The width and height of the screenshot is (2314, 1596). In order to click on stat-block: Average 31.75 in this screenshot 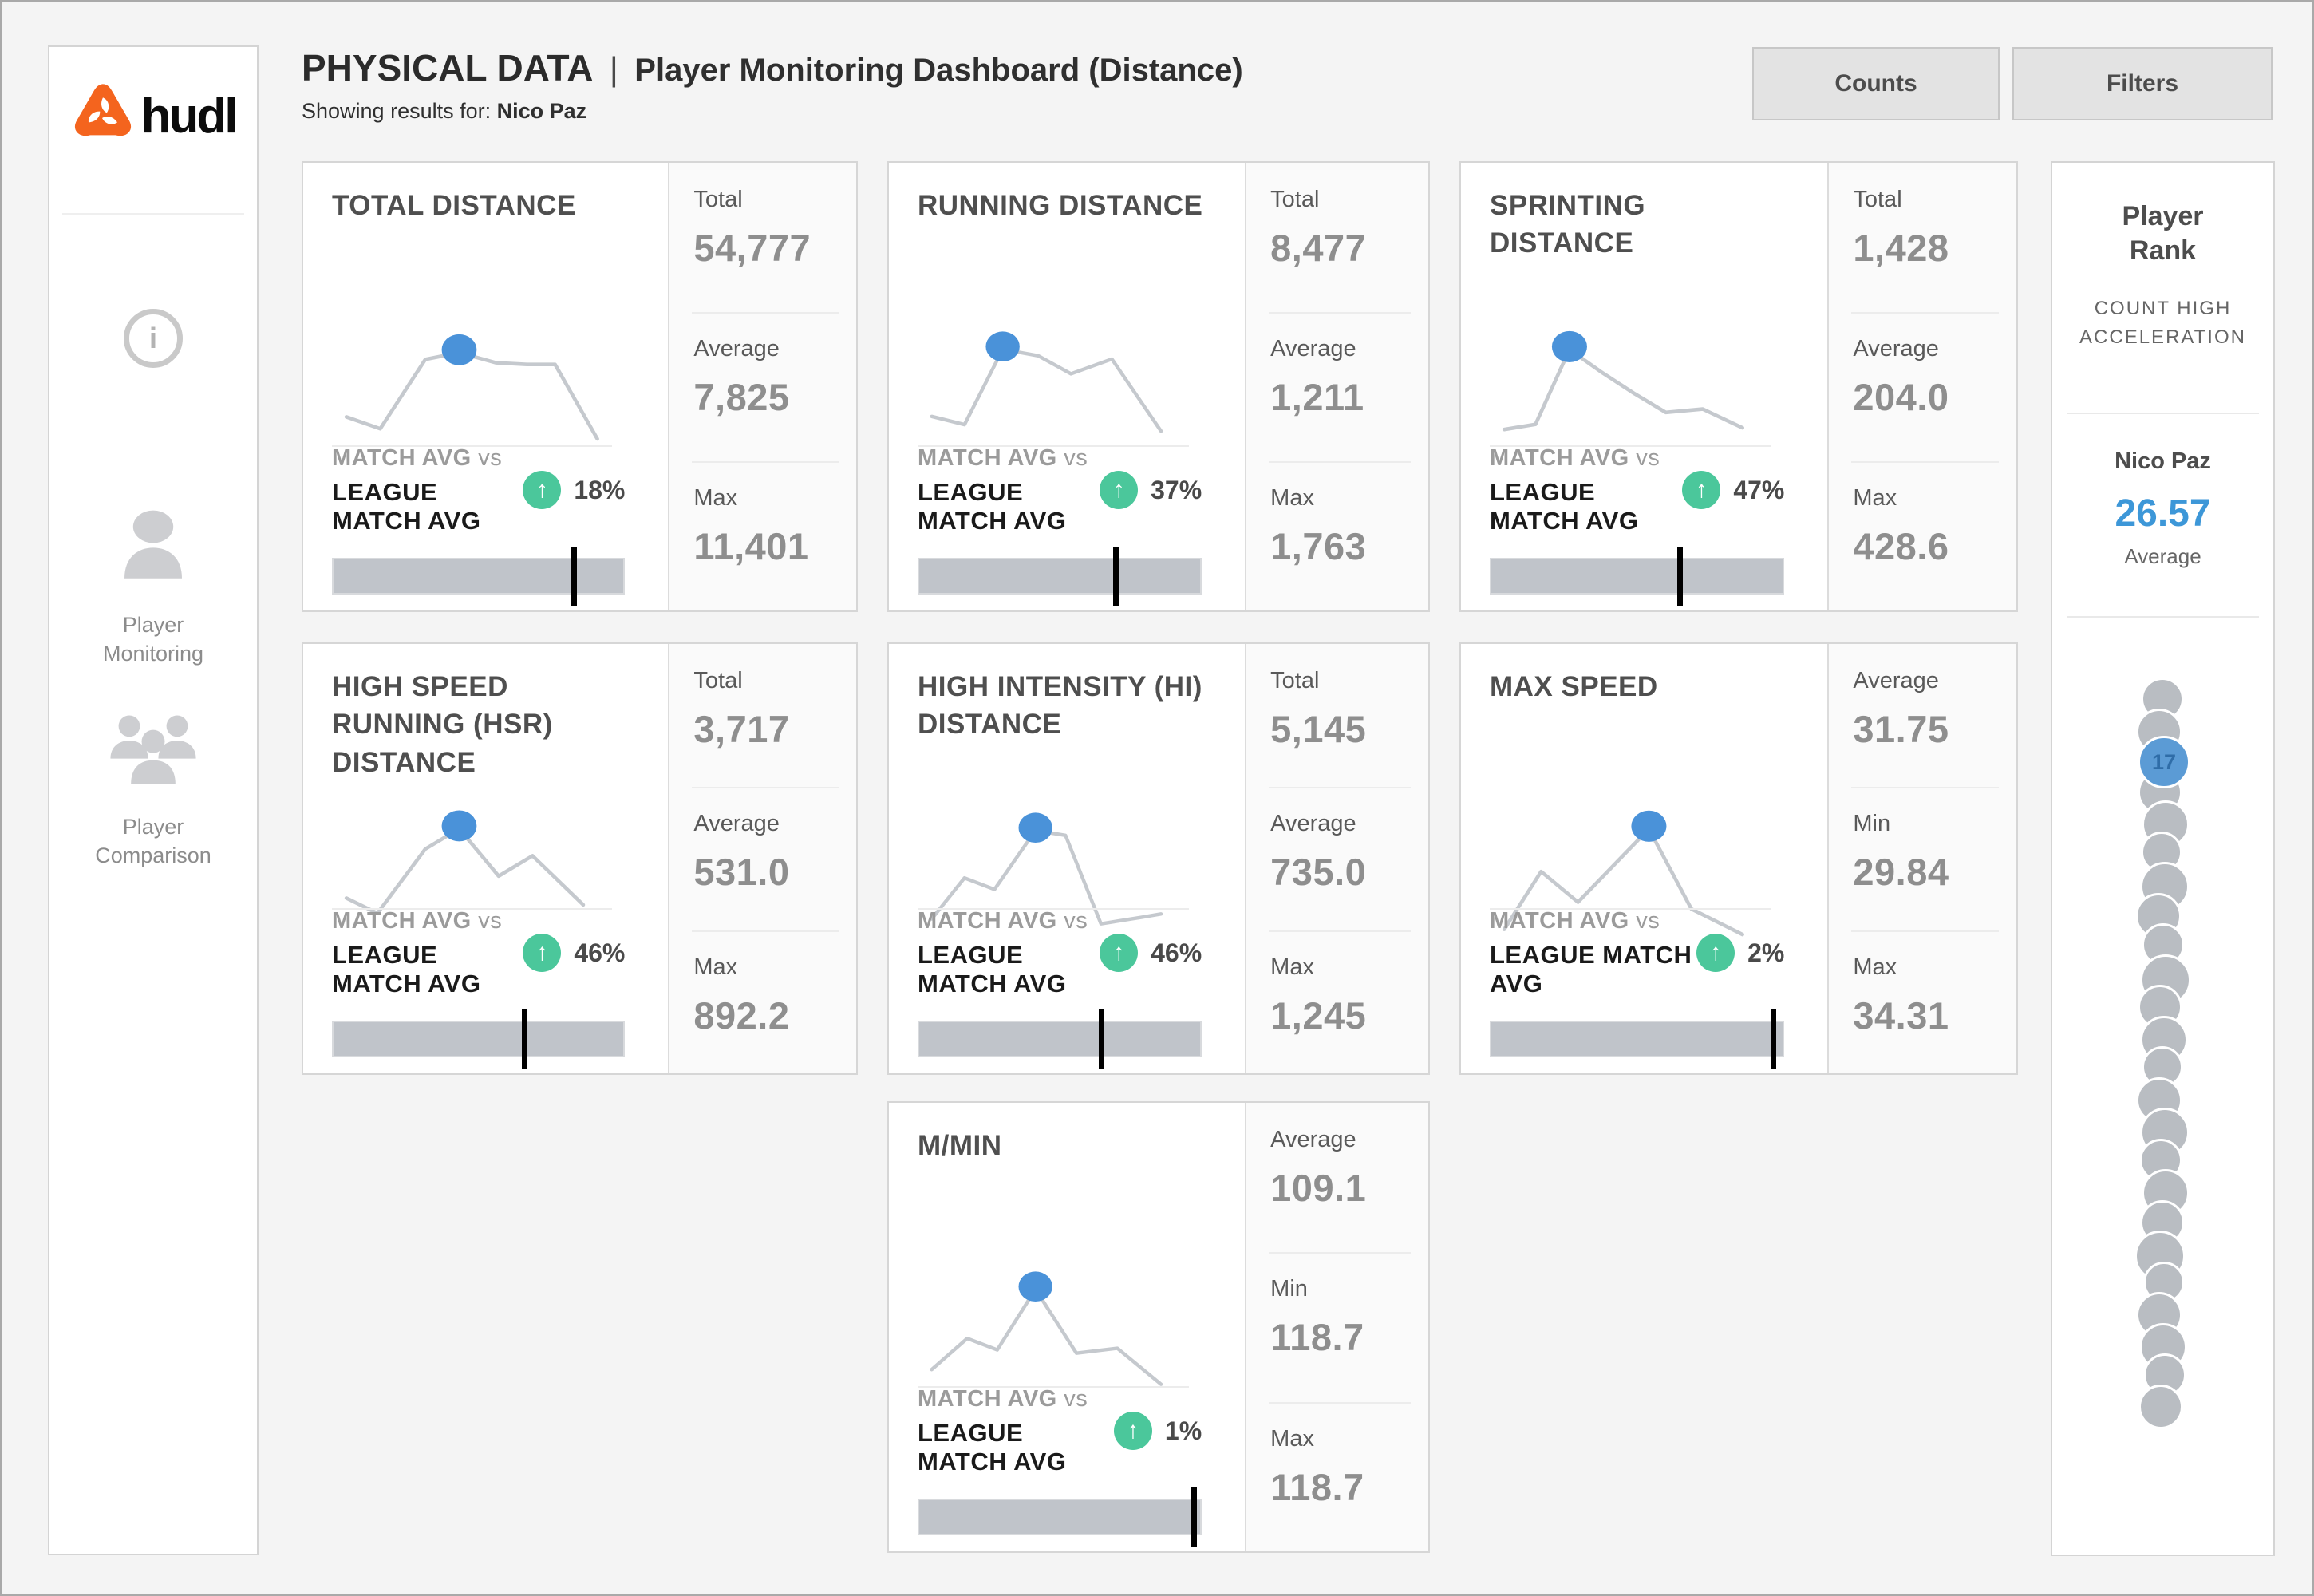, I will do `click(1922, 715)`.